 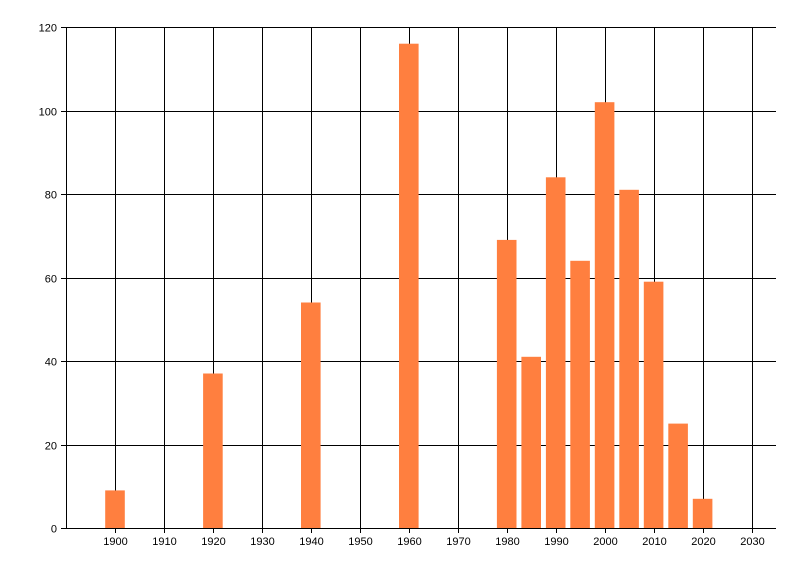 I want to click on bar-1920, so click(x=213, y=450).